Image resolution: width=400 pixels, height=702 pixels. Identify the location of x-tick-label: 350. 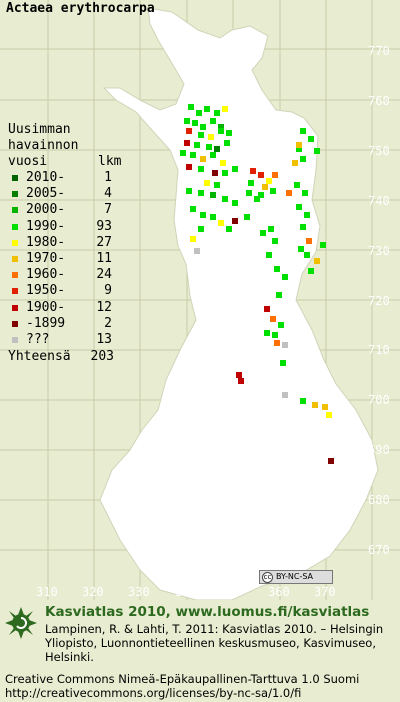
(232, 592).